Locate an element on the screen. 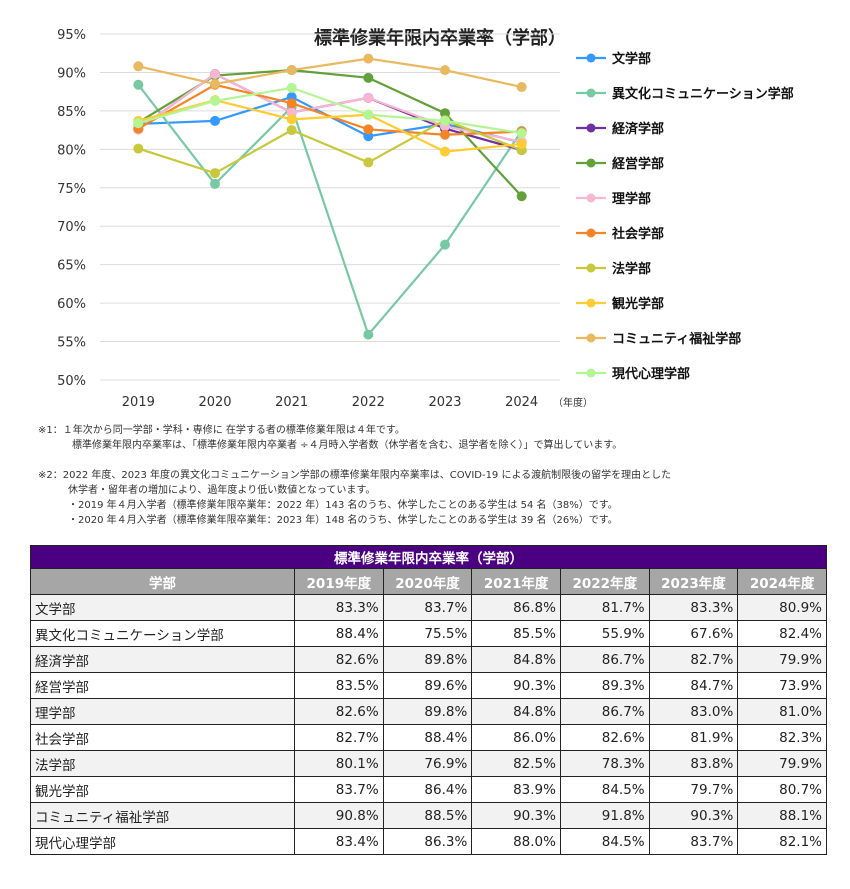  rate-cell: 55.9% is located at coordinates (604, 633).